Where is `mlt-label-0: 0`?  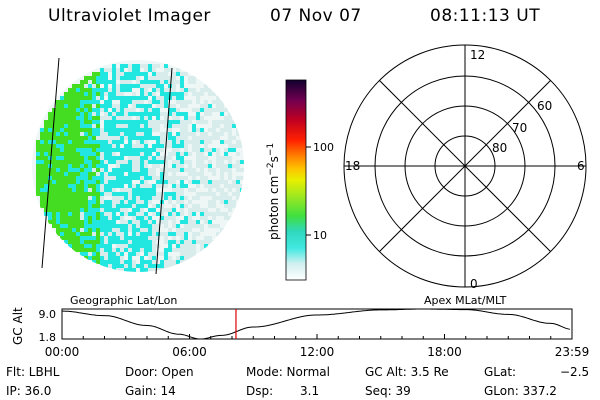
mlt-label-0: 0 is located at coordinates (474, 284).